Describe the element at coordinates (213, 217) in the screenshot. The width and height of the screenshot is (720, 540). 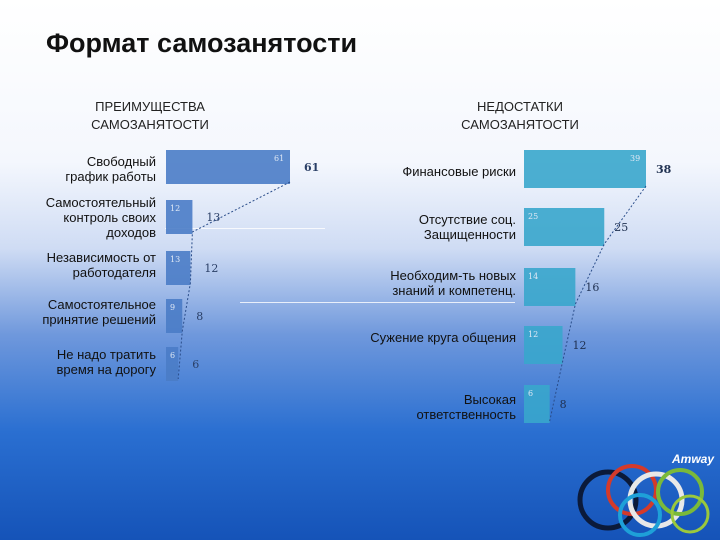
I see `left-value-label-1: 13` at that location.